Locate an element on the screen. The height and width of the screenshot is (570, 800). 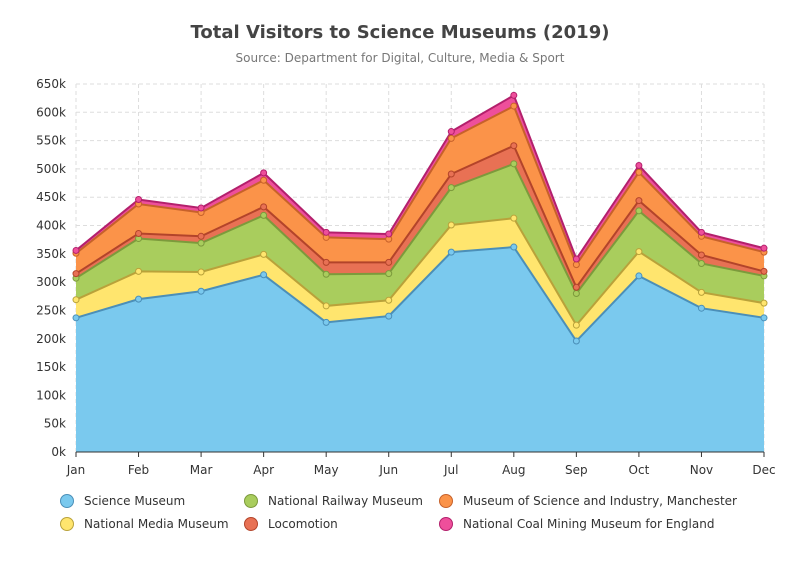
data-point-series-4-apr is located at coordinates (264, 180).